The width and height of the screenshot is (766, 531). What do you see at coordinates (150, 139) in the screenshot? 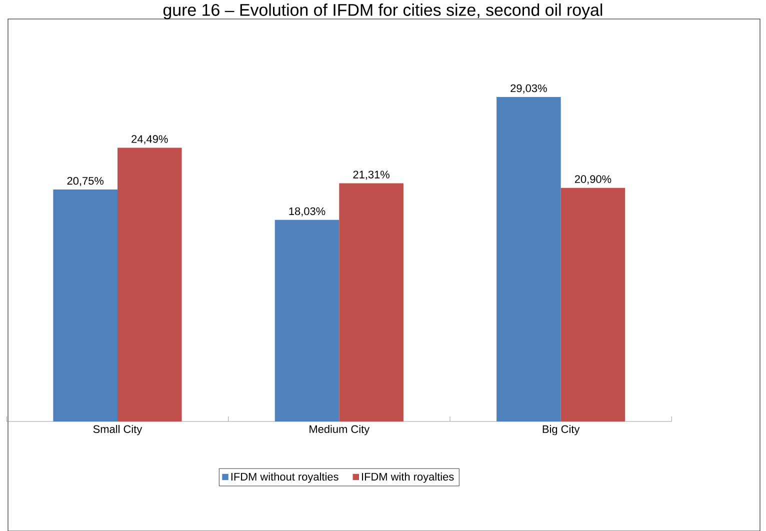
I see `data-label: 24,49%` at bounding box center [150, 139].